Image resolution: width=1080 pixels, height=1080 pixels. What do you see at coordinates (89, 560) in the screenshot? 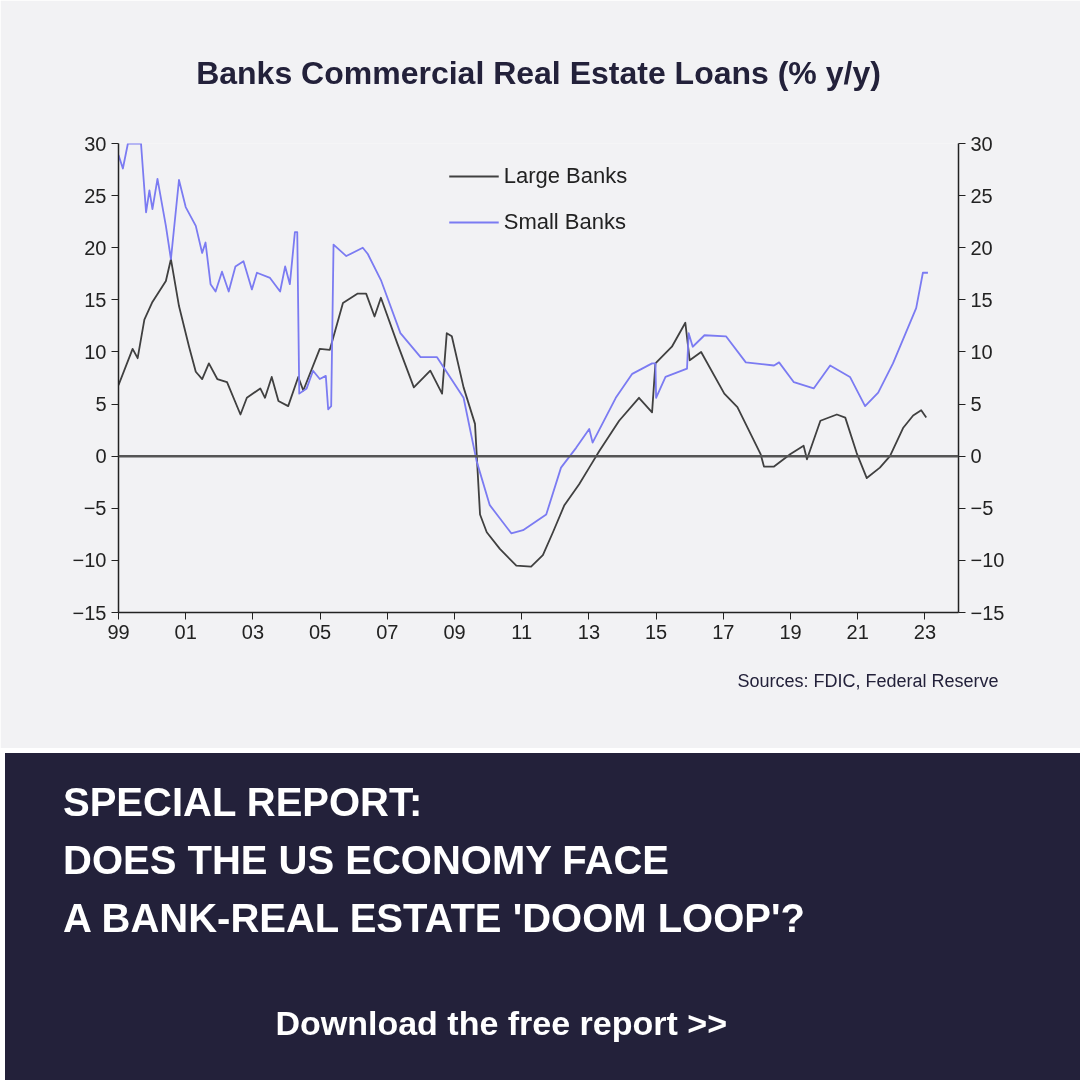
I see `y-tick-label: −10` at bounding box center [89, 560].